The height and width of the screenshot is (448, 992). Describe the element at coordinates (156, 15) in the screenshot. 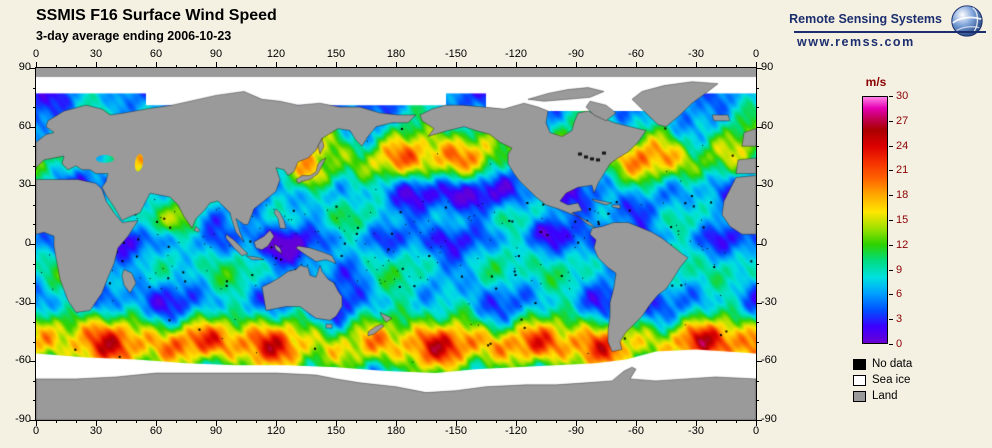

I see `page-title: SSMIS F16 Surface Wind Speed` at that location.